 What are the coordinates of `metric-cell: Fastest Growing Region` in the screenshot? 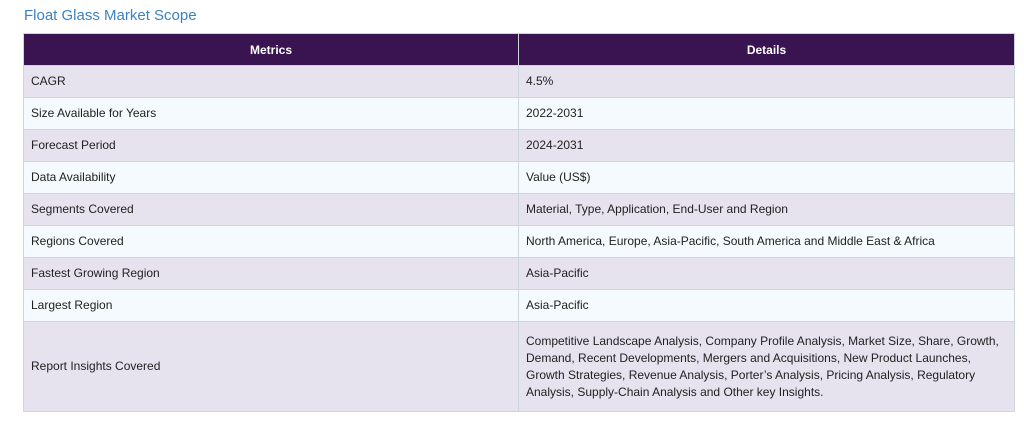 It's located at (271, 273).